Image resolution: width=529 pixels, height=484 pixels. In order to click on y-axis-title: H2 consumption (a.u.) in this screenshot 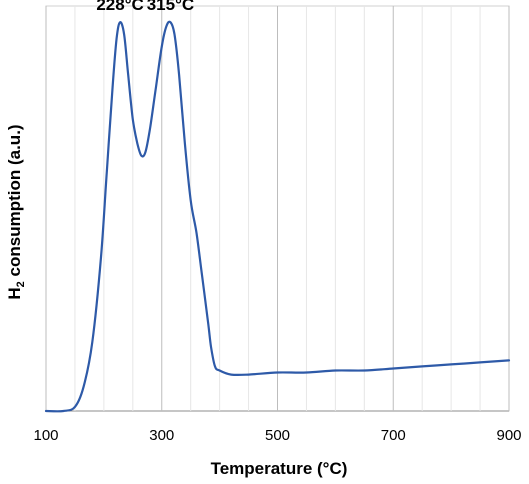, I will do `click(16, 211)`.